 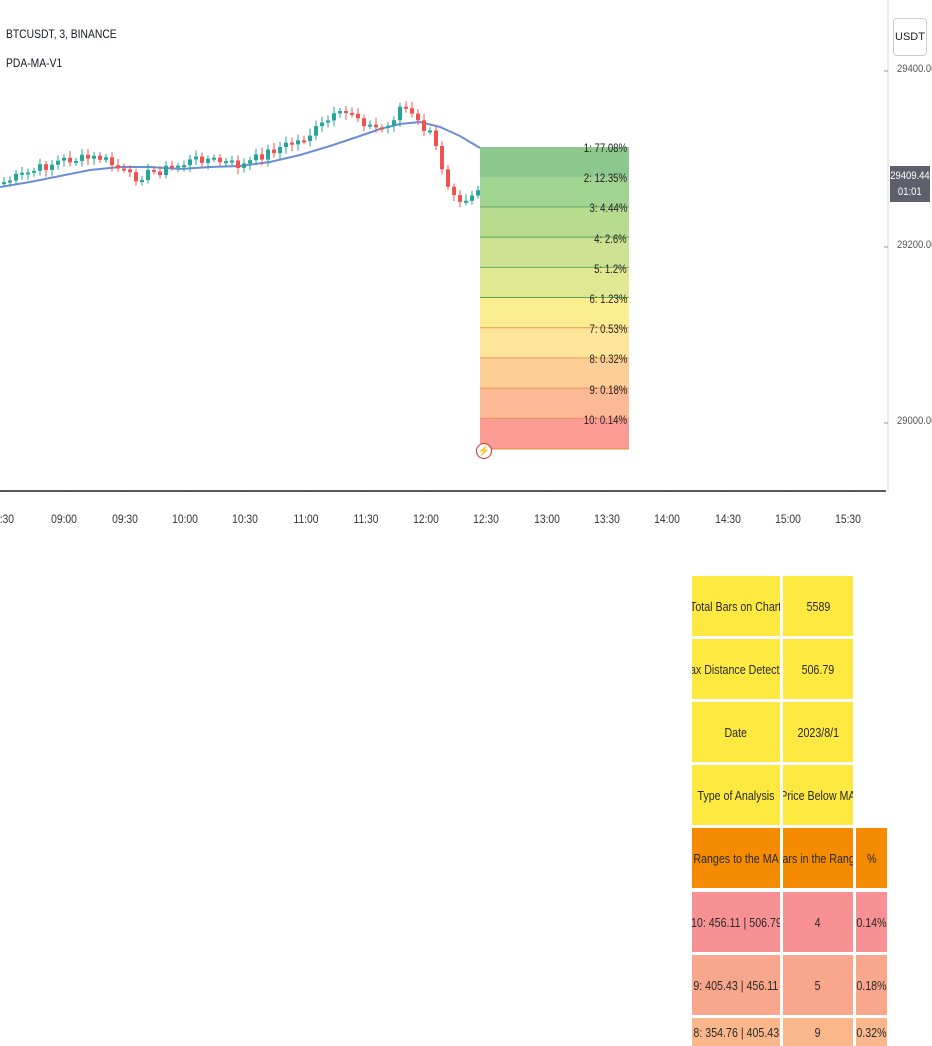 What do you see at coordinates (7, 519) in the screenshot?
I see `x-axis-label: 8:30` at bounding box center [7, 519].